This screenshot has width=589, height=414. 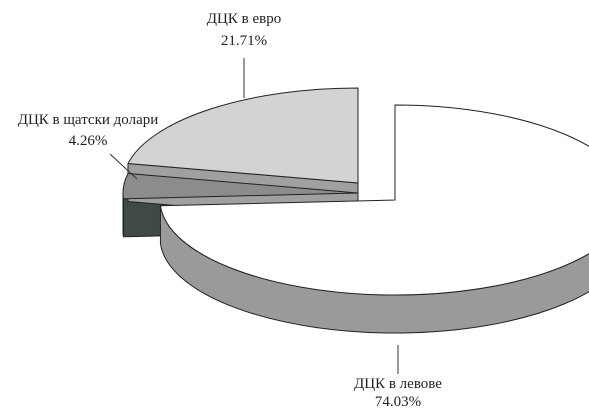 What do you see at coordinates (88, 141) in the screenshot?
I see `slice-value-usd: 4.26%` at bounding box center [88, 141].